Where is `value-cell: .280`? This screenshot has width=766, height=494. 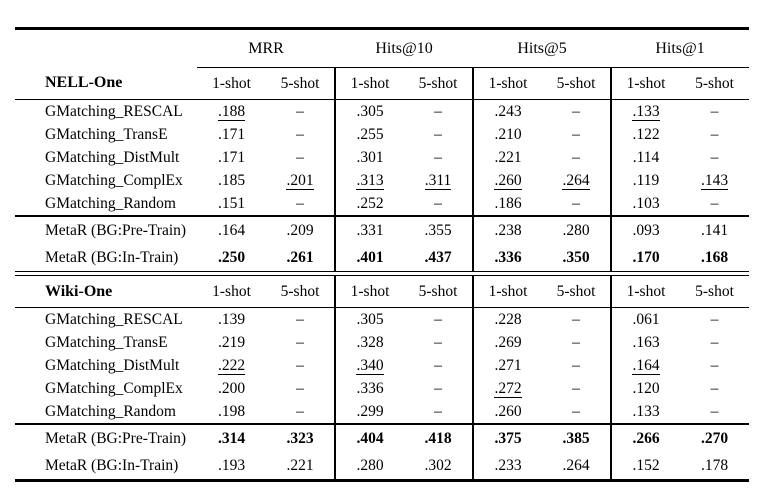
value-cell: .280 is located at coordinates (577, 229).